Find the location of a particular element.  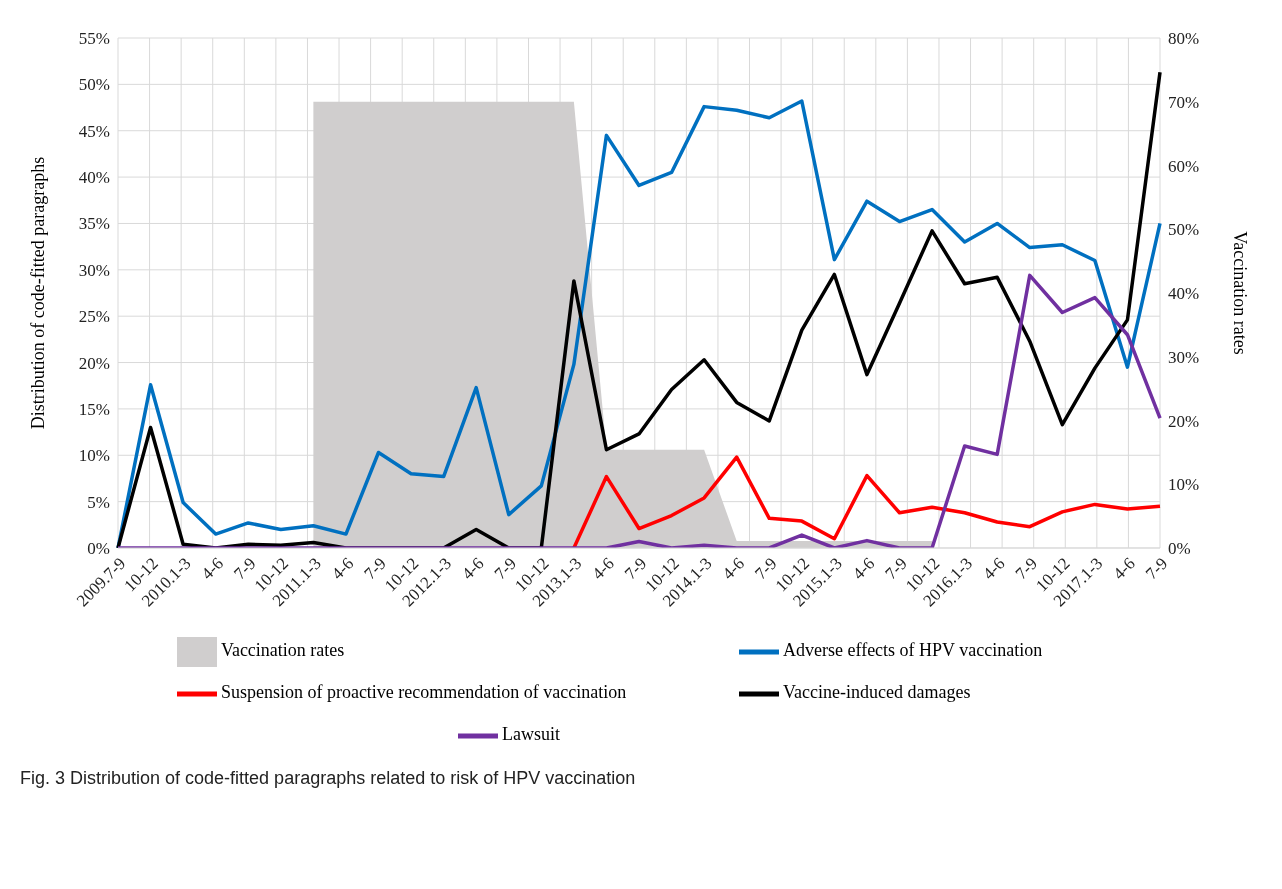

y-tick-label: 55% is located at coordinates (94, 39).